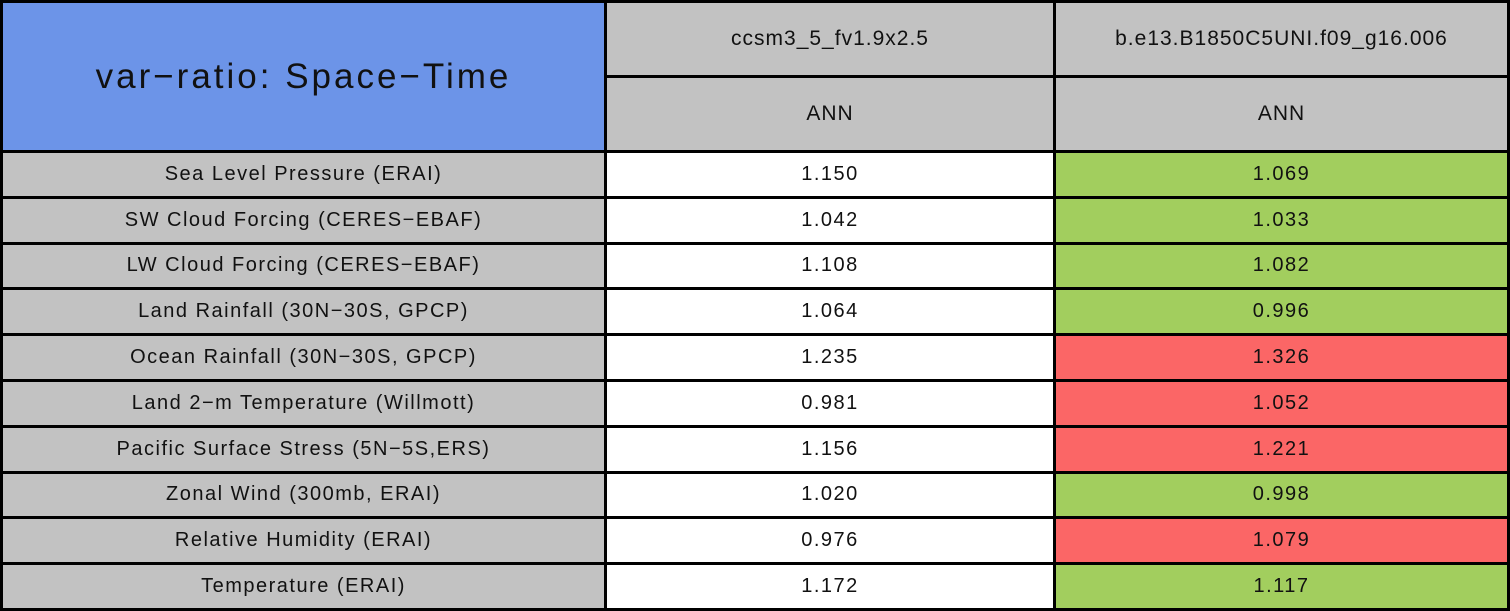 This screenshot has height=611, width=1510. I want to click on row-label-ocean-rainfall: Ocean Rainfall (30N−30S, GPCP), so click(303, 357).